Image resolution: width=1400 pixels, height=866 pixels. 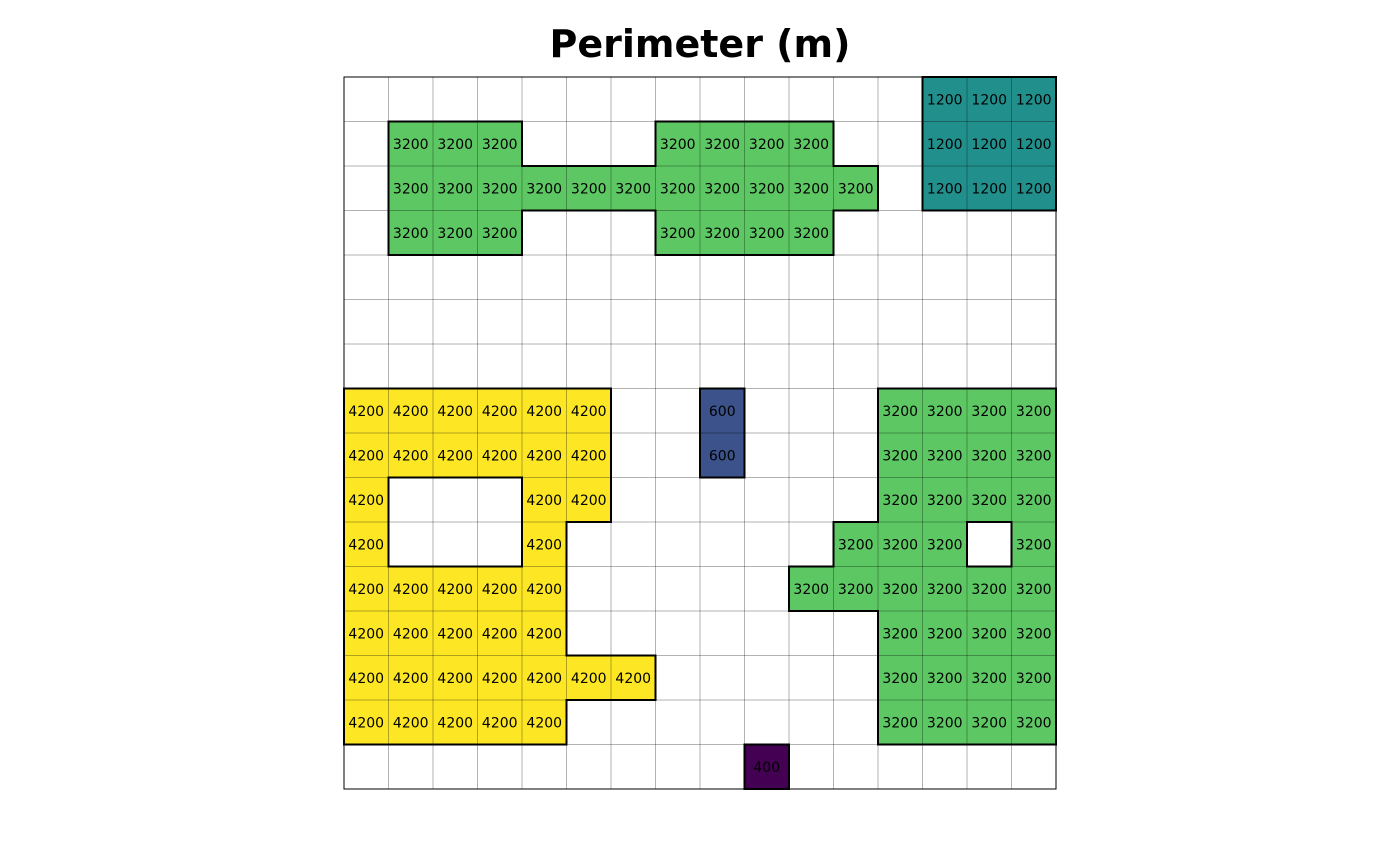 I want to click on cell-value-label: 400, so click(x=766, y=768).